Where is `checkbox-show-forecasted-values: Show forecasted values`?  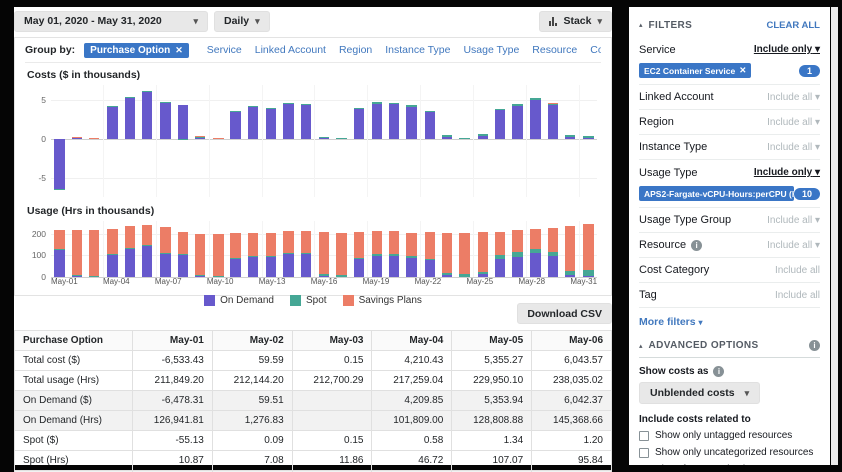
checkbox-show-forecasted-values: Show forecasted values is located at coordinates (729, 464).